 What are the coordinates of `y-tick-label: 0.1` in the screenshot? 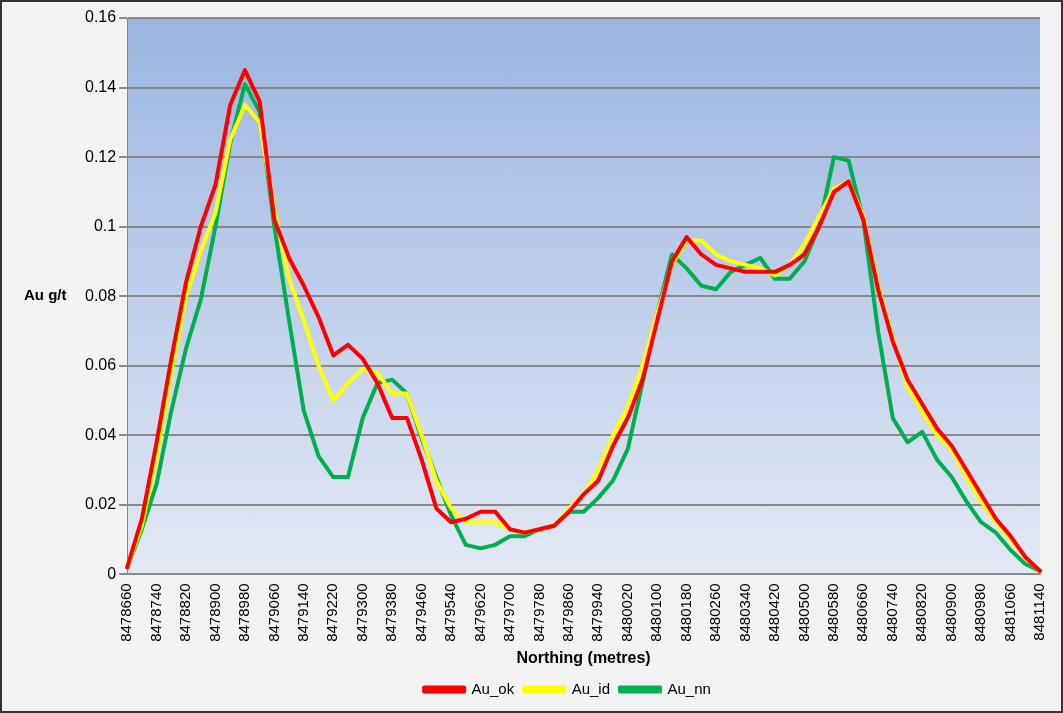 It's located at (105, 226).